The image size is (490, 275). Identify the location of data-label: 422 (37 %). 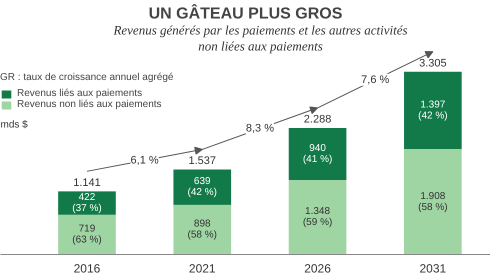
(87, 203).